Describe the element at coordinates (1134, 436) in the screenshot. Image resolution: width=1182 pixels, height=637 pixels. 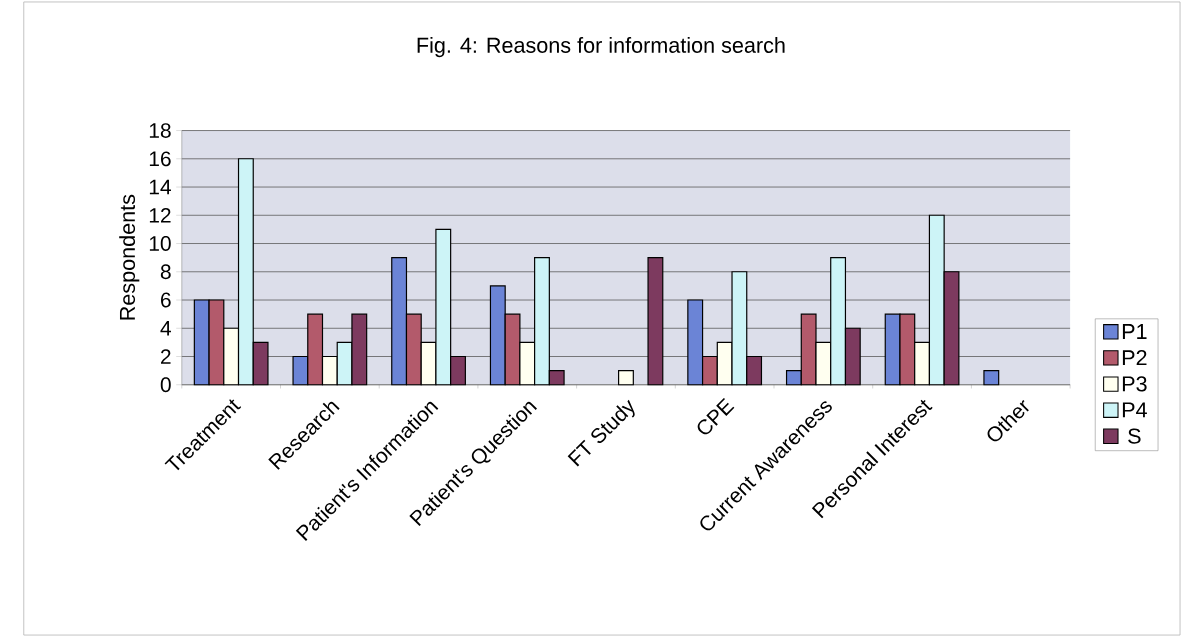
I see `legend-label: S` at that location.